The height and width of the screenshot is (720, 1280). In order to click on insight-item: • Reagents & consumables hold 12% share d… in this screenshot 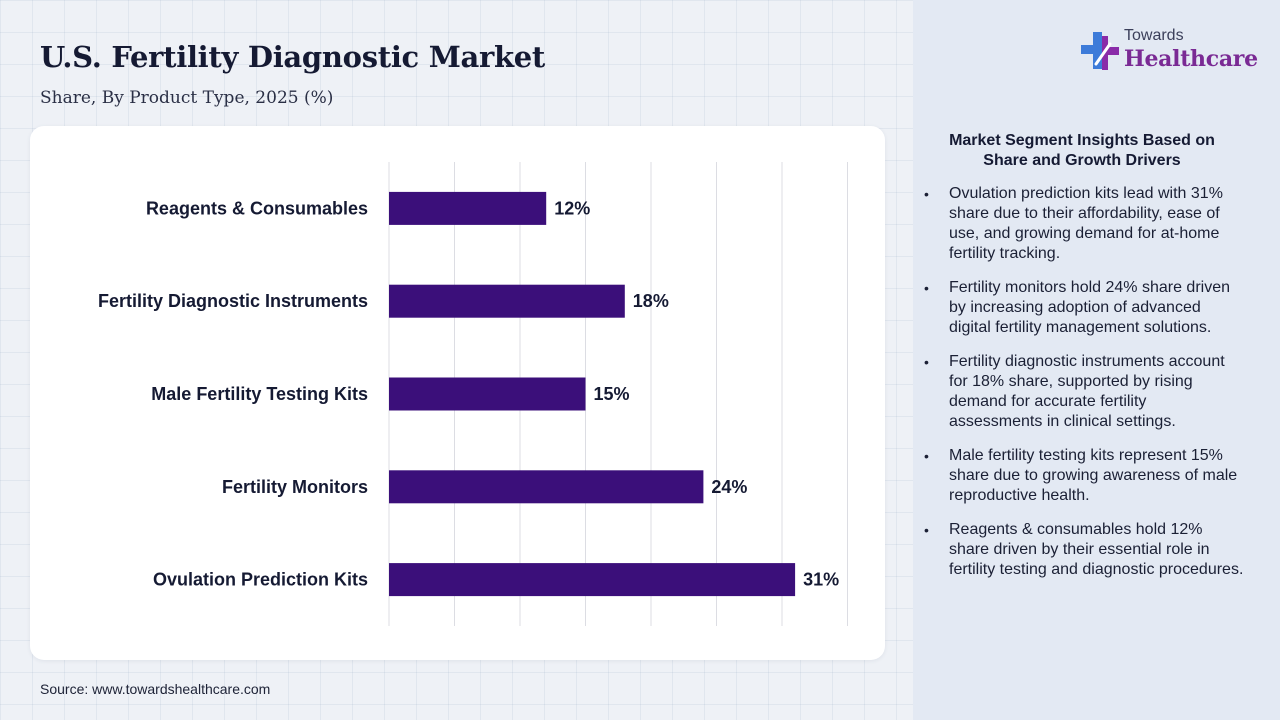, I will do `click(1084, 550)`.